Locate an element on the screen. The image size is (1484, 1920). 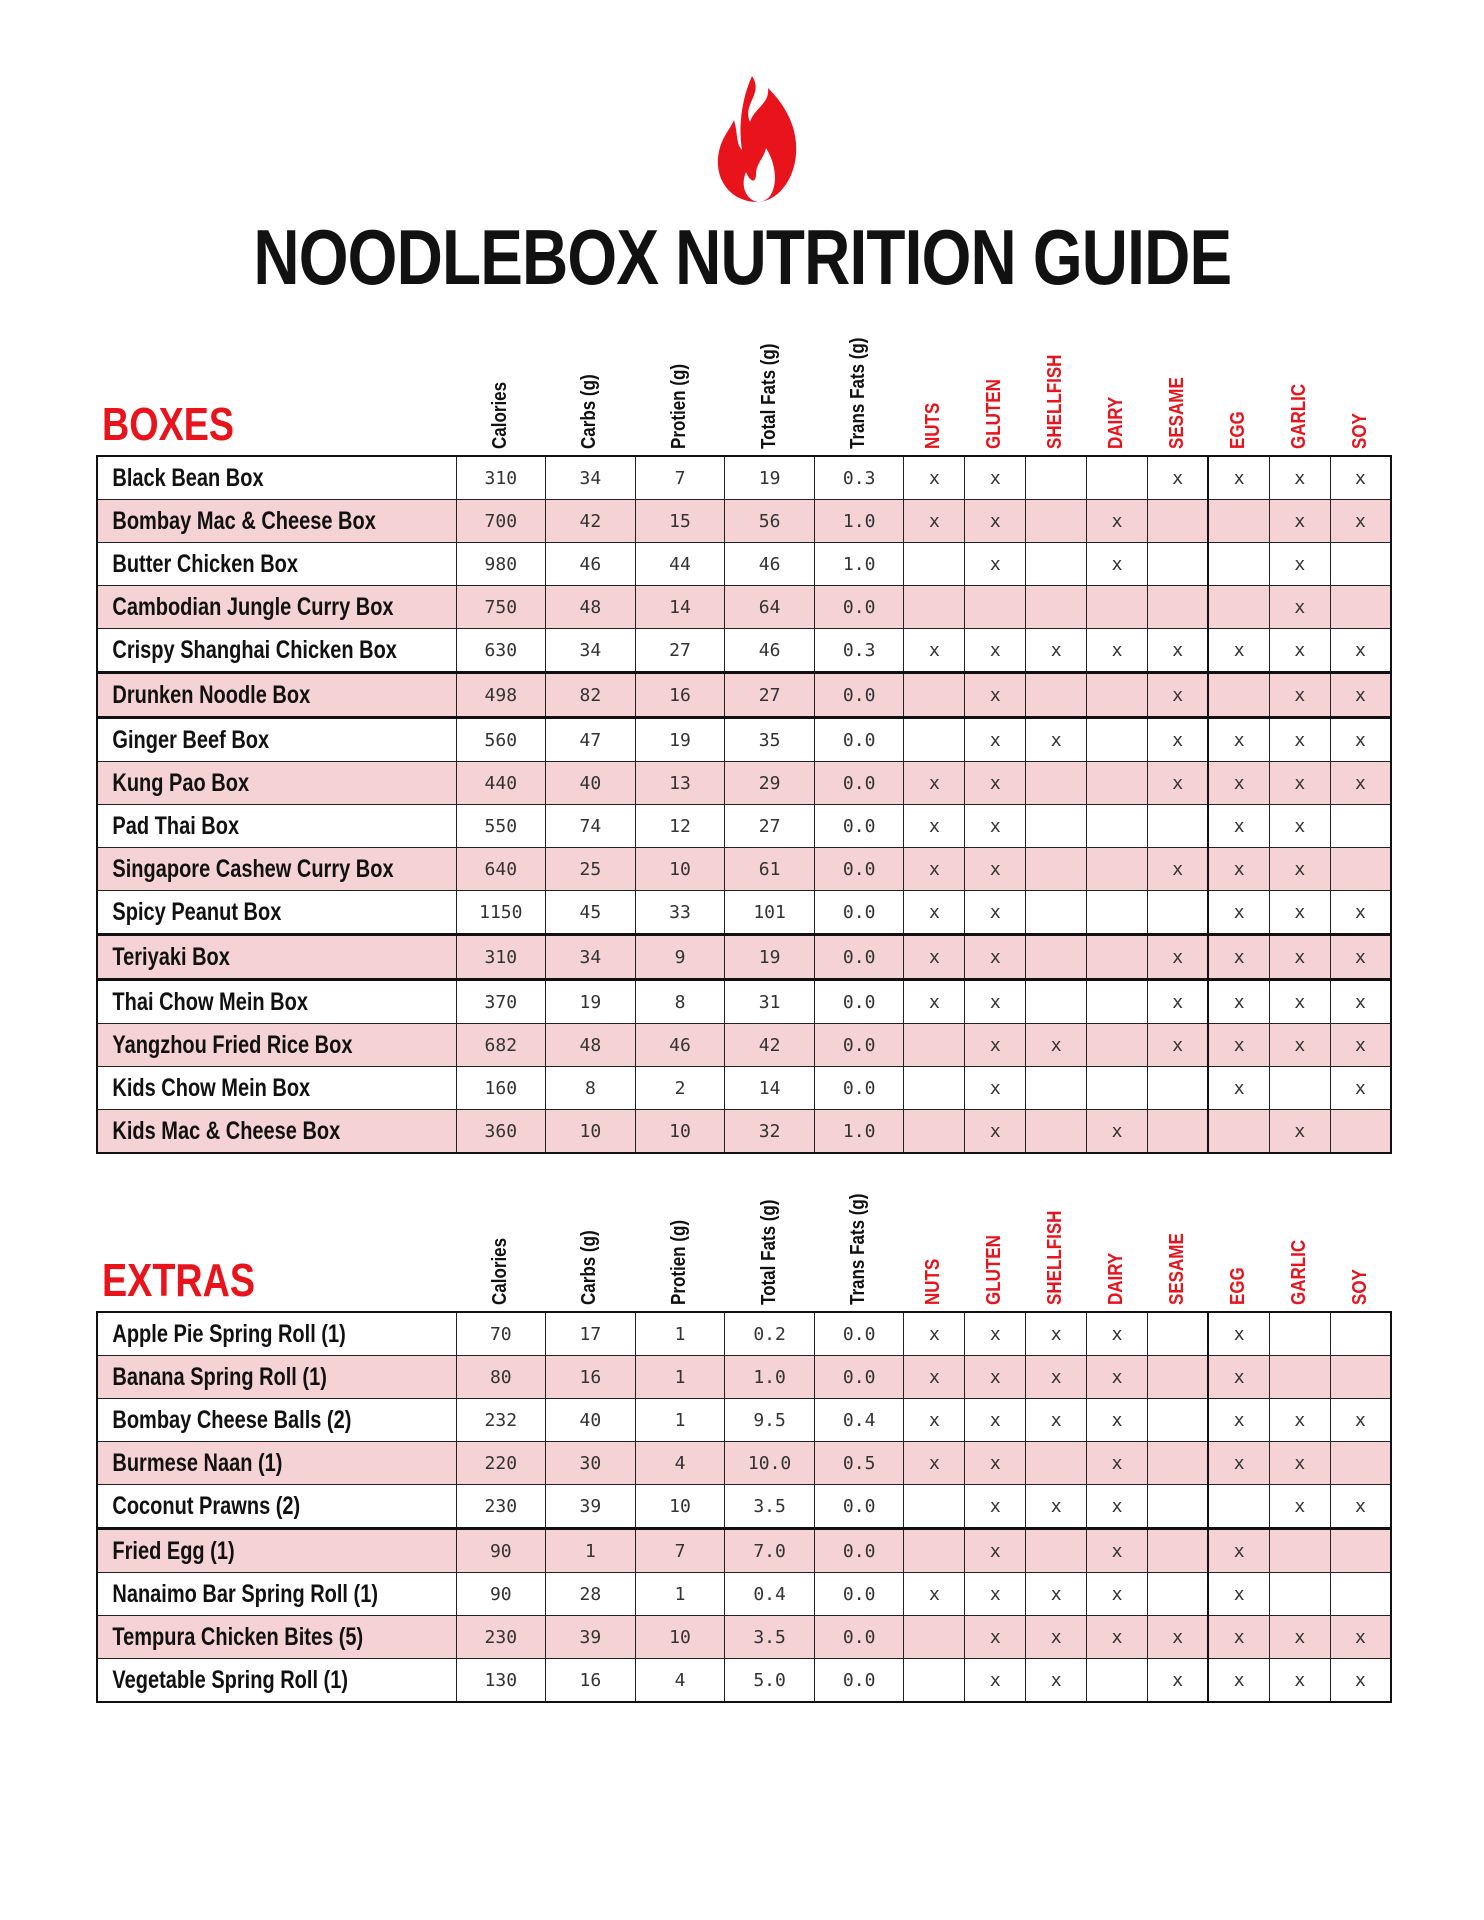
nutrition-value: 3.5 is located at coordinates (769, 1637).